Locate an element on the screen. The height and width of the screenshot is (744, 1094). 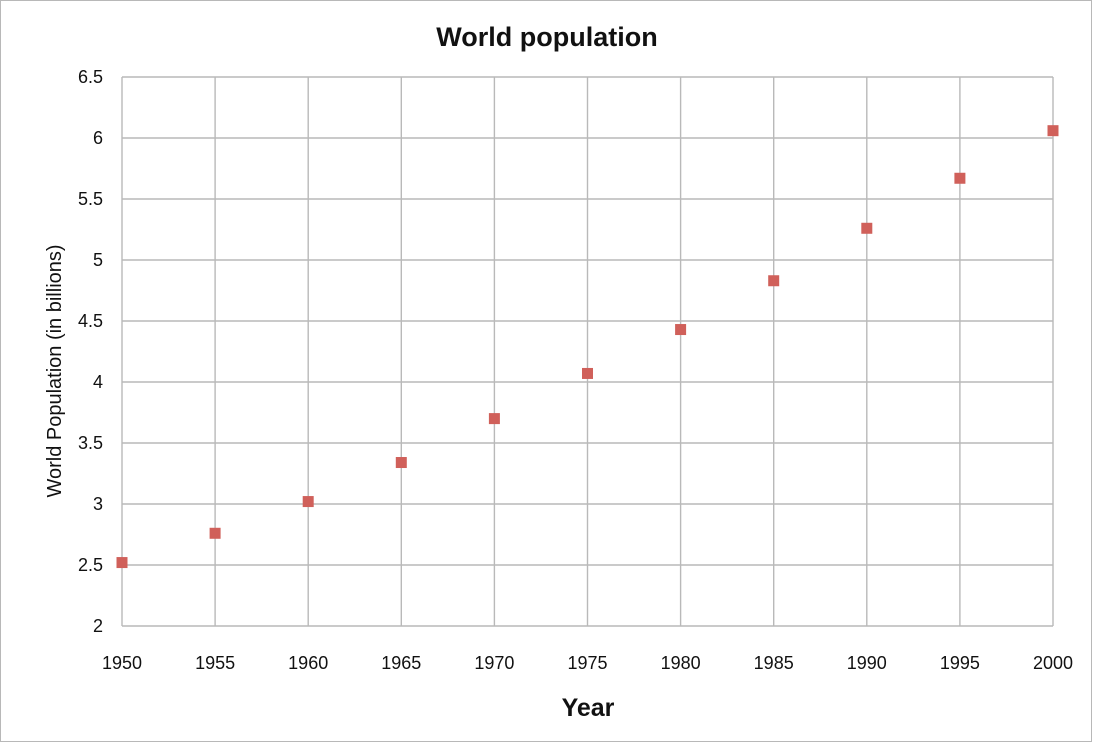
y-tick-label: 4.5 is located at coordinates (90, 321).